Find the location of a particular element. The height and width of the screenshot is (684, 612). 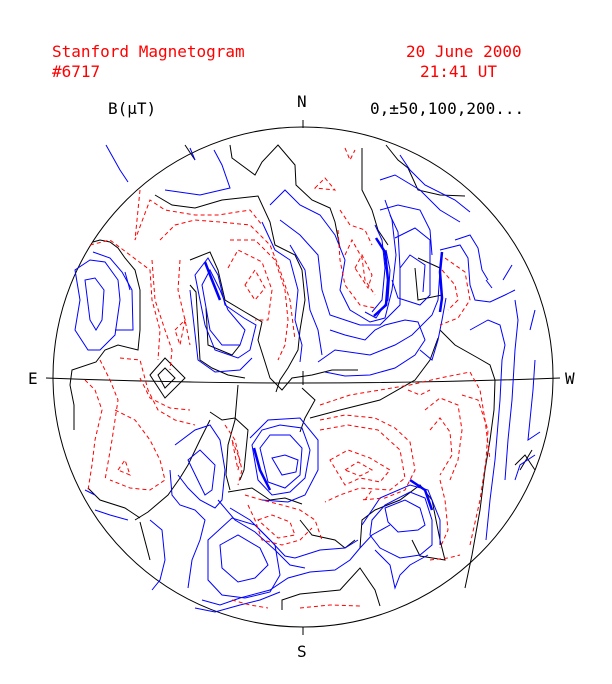

magnetogram-number: #6717 is located at coordinates (76, 71).